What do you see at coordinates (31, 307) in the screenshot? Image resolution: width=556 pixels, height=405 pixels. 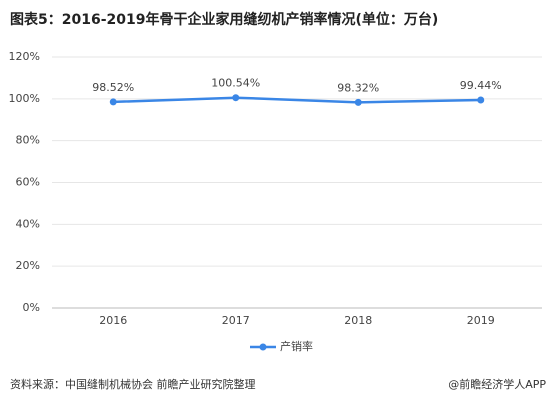 I see `y-tick-label: 0%` at bounding box center [31, 307].